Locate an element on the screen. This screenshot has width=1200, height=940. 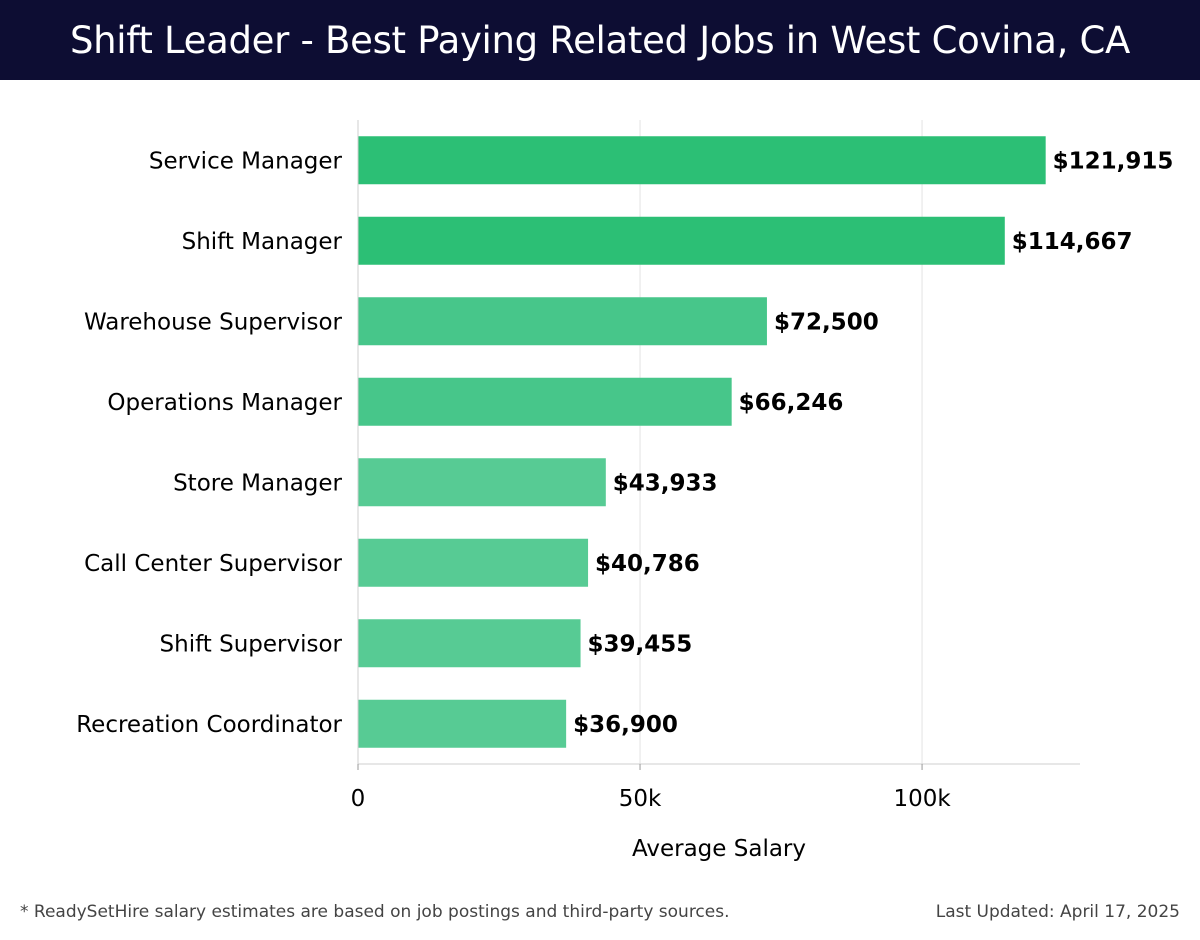
x-axis-title: Average Salary is located at coordinates (719, 849).